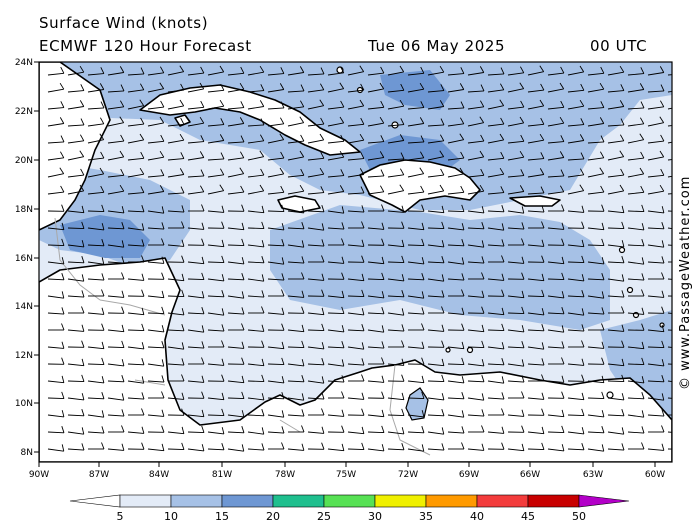 Image resolution: width=700 pixels, height=525 pixels. What do you see at coordinates (400, 501) in the screenshot?
I see `legend-swatch` at bounding box center [400, 501].